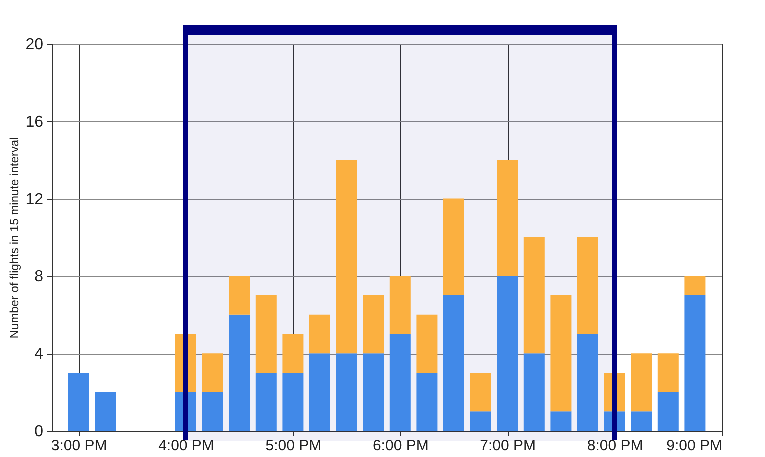 The width and height of the screenshot is (765, 457). Describe the element at coordinates (35, 122) in the screenshot. I see `y-tick-label: 16` at that location.